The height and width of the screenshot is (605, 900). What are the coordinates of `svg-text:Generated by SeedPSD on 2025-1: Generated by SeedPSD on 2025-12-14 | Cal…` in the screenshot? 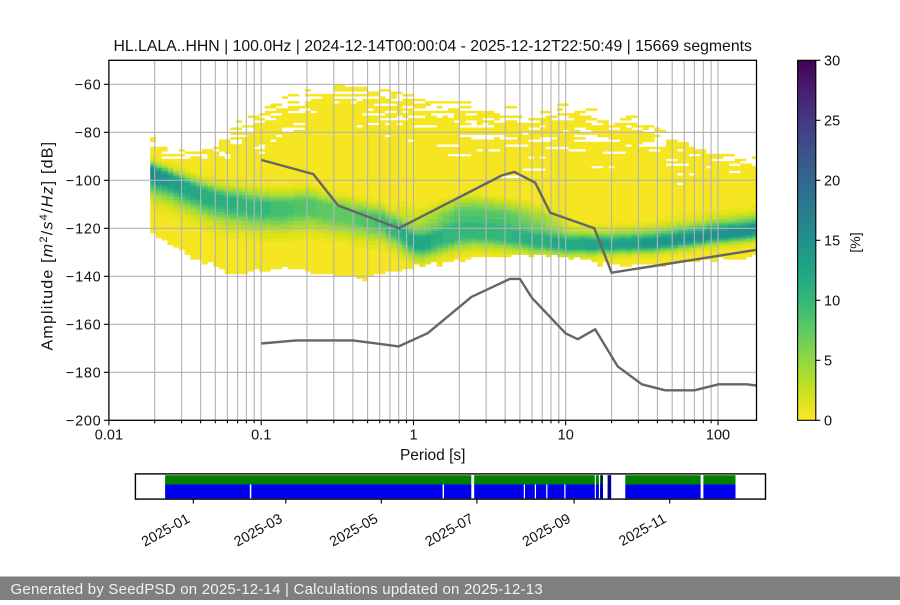 It's located at (277, 589).